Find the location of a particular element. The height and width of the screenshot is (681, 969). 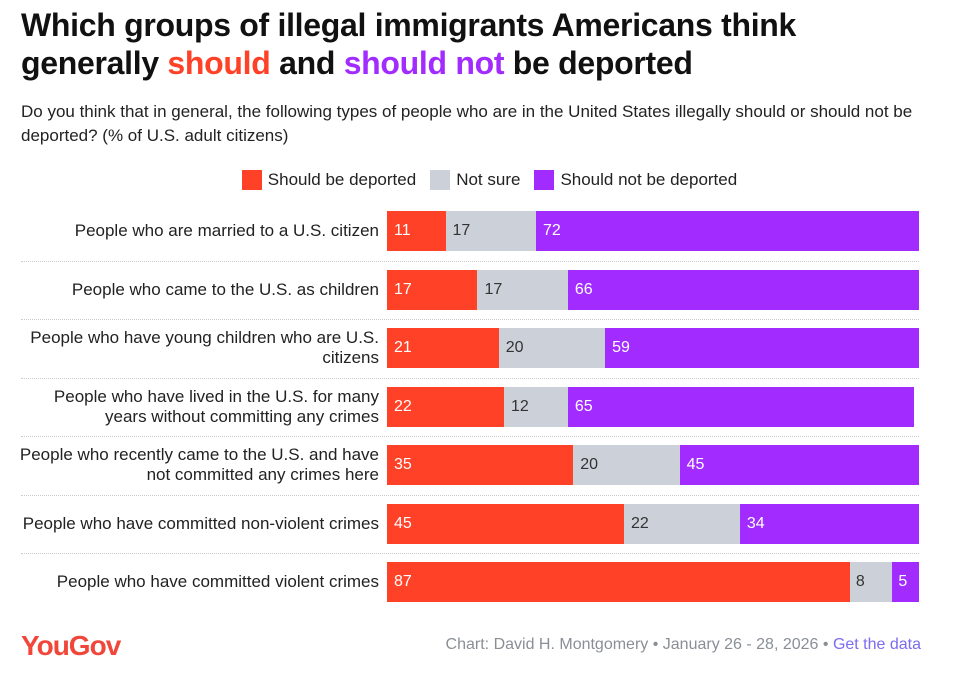

bar-segment-should: 87 is located at coordinates (618, 582).